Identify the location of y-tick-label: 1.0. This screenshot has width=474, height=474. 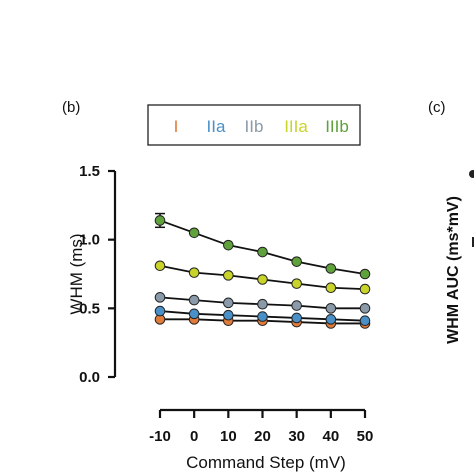
(89, 240).